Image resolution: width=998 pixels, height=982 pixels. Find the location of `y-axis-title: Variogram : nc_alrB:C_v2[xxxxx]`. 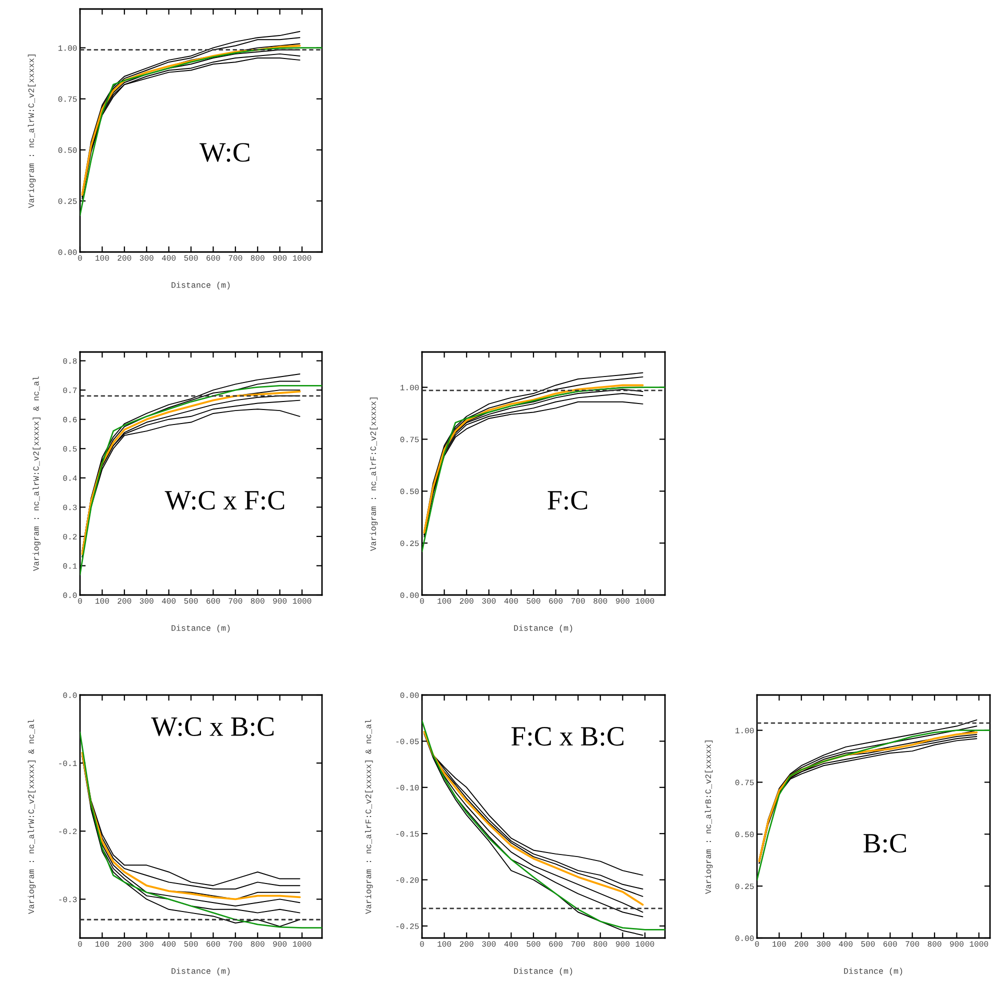

y-axis-title: Variogram : nc_alrB:C_v2[xxxxx] is located at coordinates (708, 817).